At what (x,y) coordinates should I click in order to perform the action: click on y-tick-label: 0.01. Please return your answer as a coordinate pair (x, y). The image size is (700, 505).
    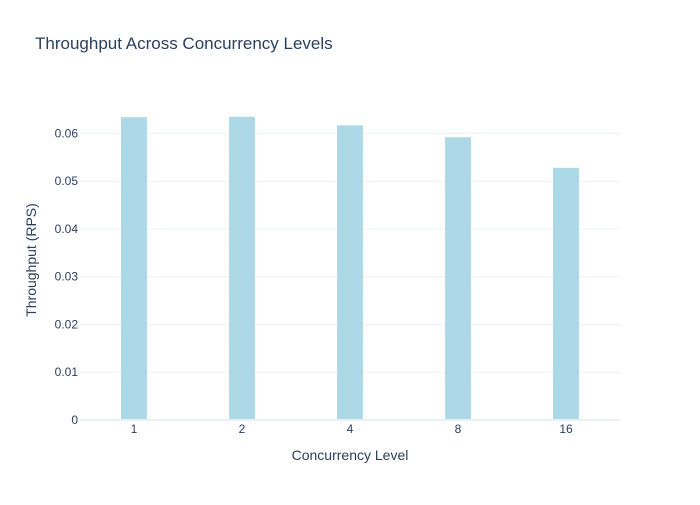
    Looking at the image, I should click on (67, 372).